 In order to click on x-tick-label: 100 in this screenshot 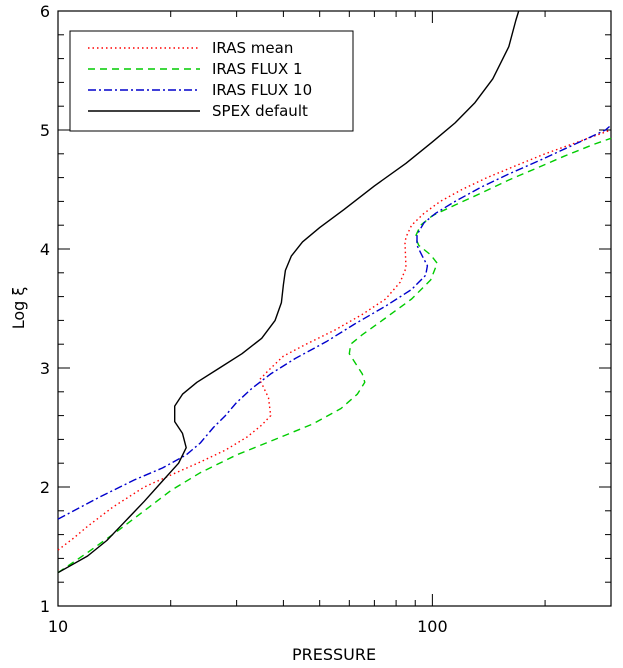, I will do `click(432, 626)`.